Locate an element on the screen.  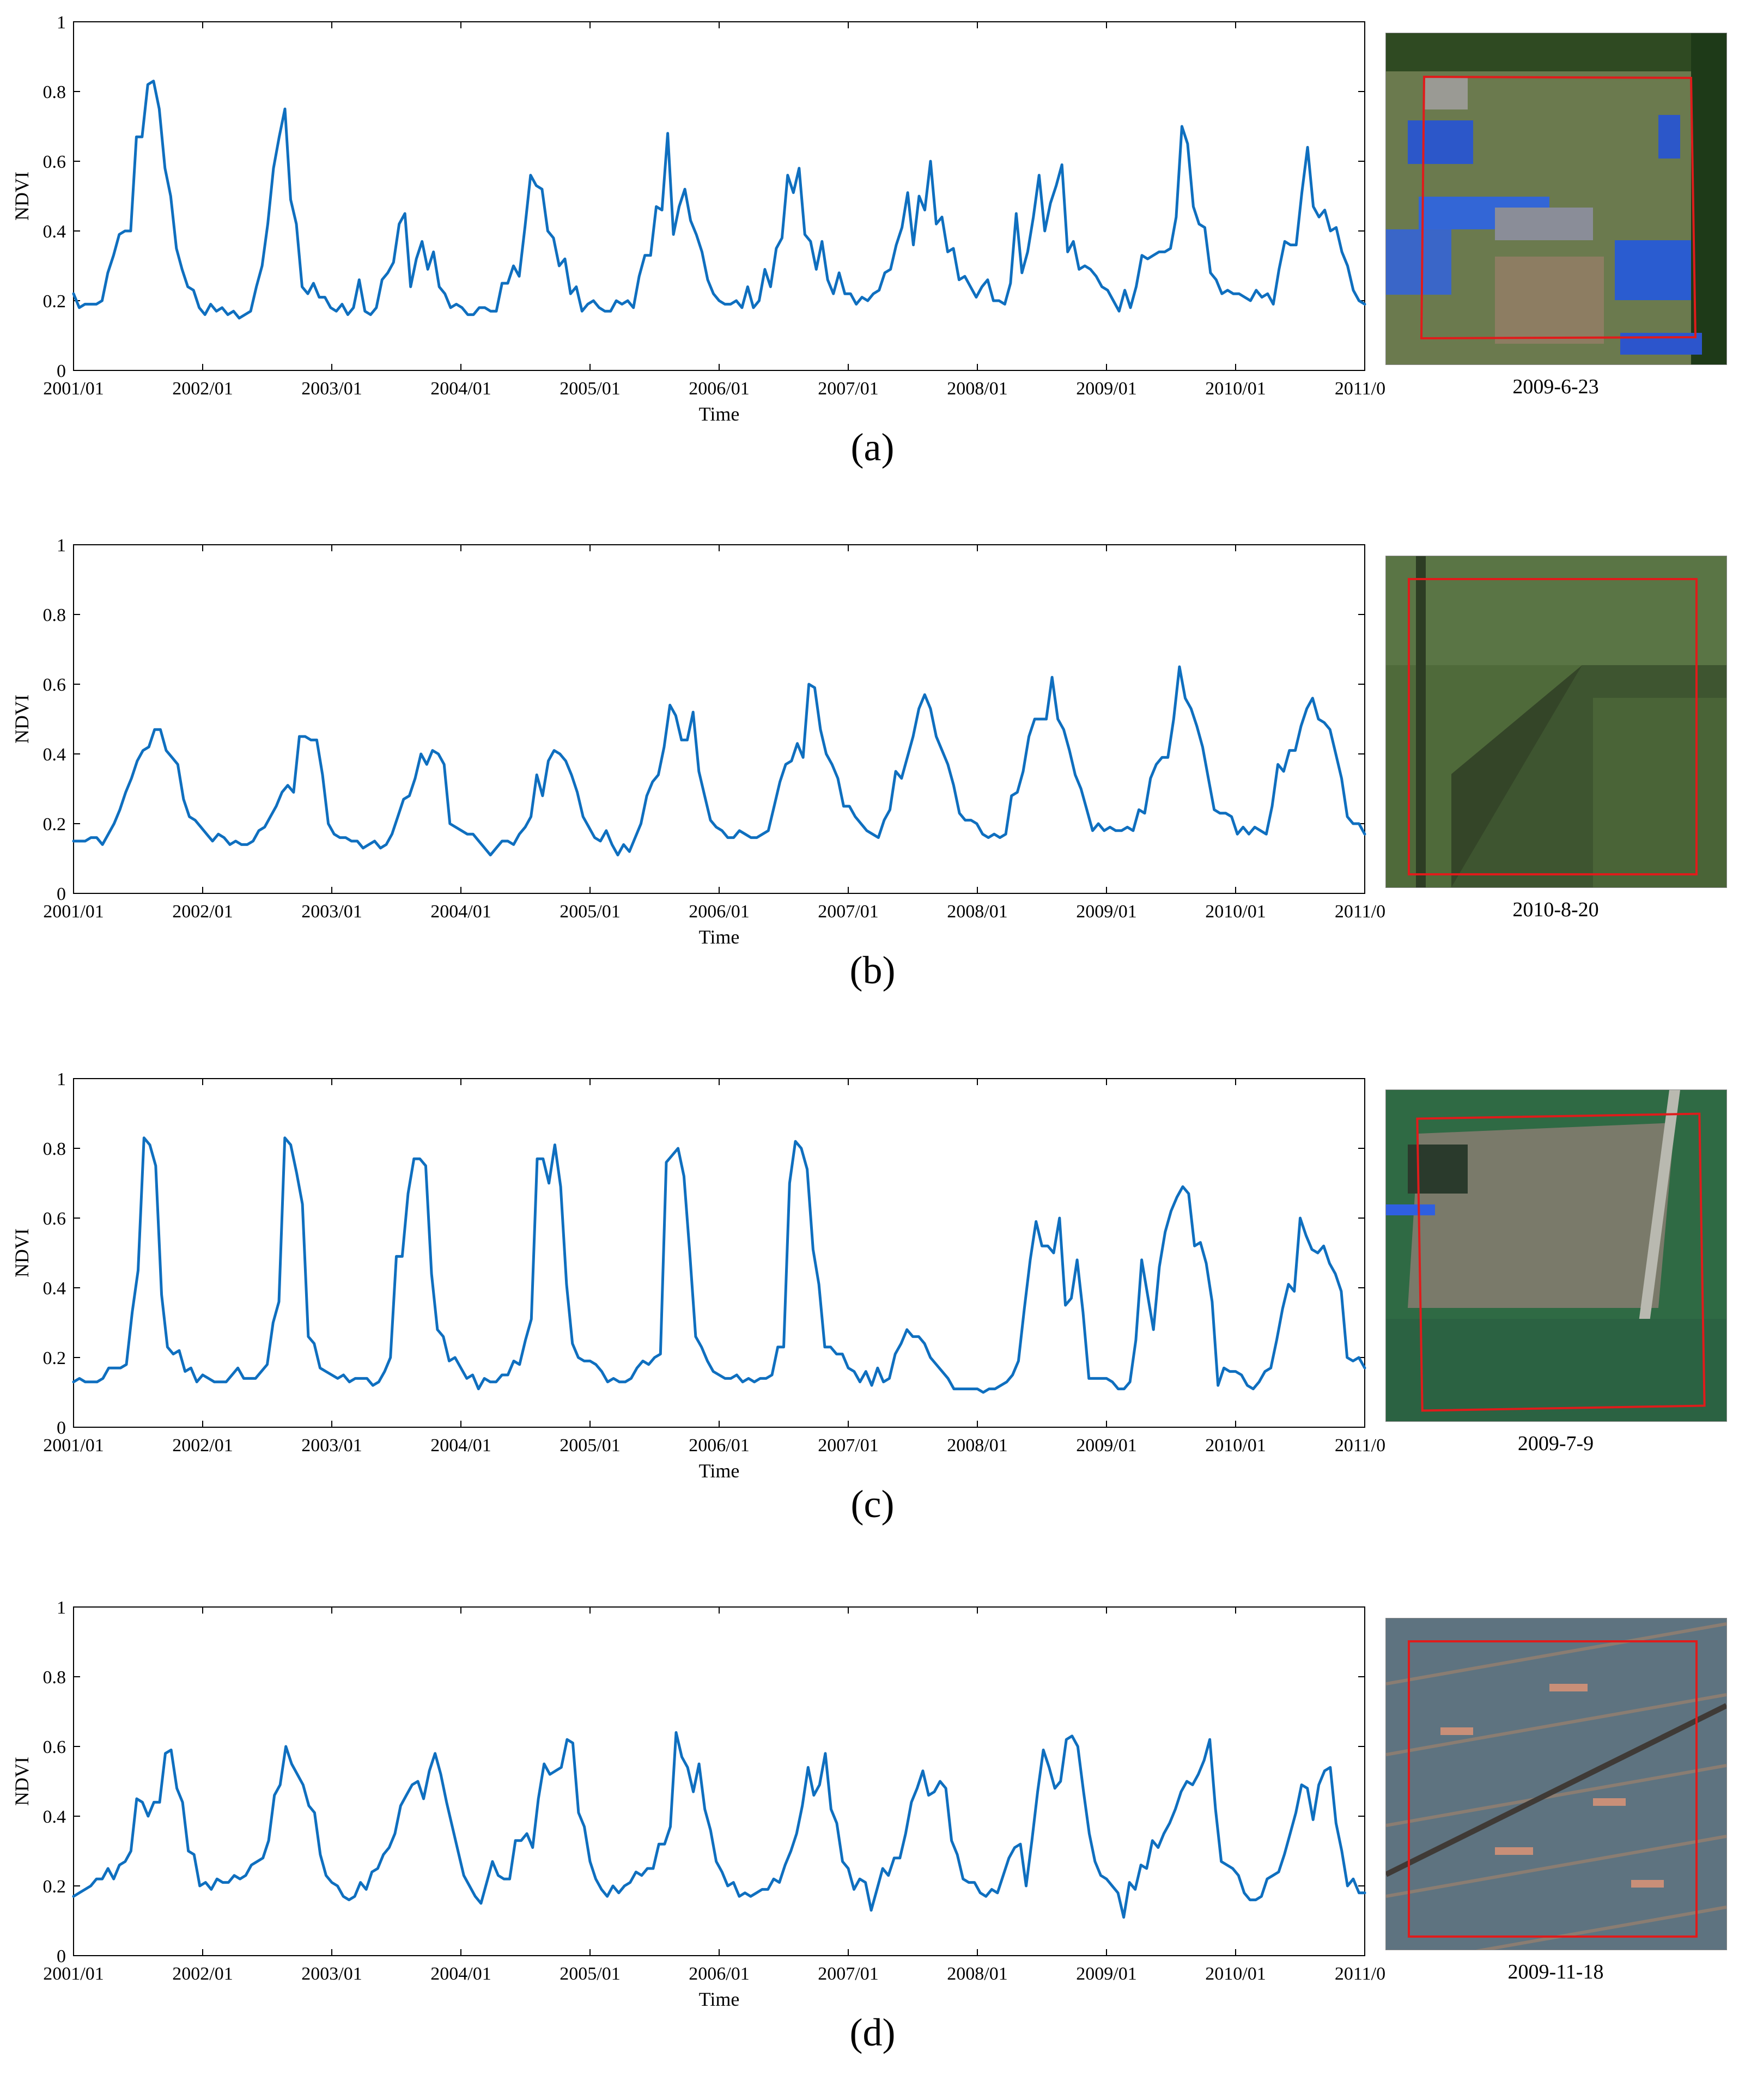
panel-label-d: (d) is located at coordinates (872, 2032).